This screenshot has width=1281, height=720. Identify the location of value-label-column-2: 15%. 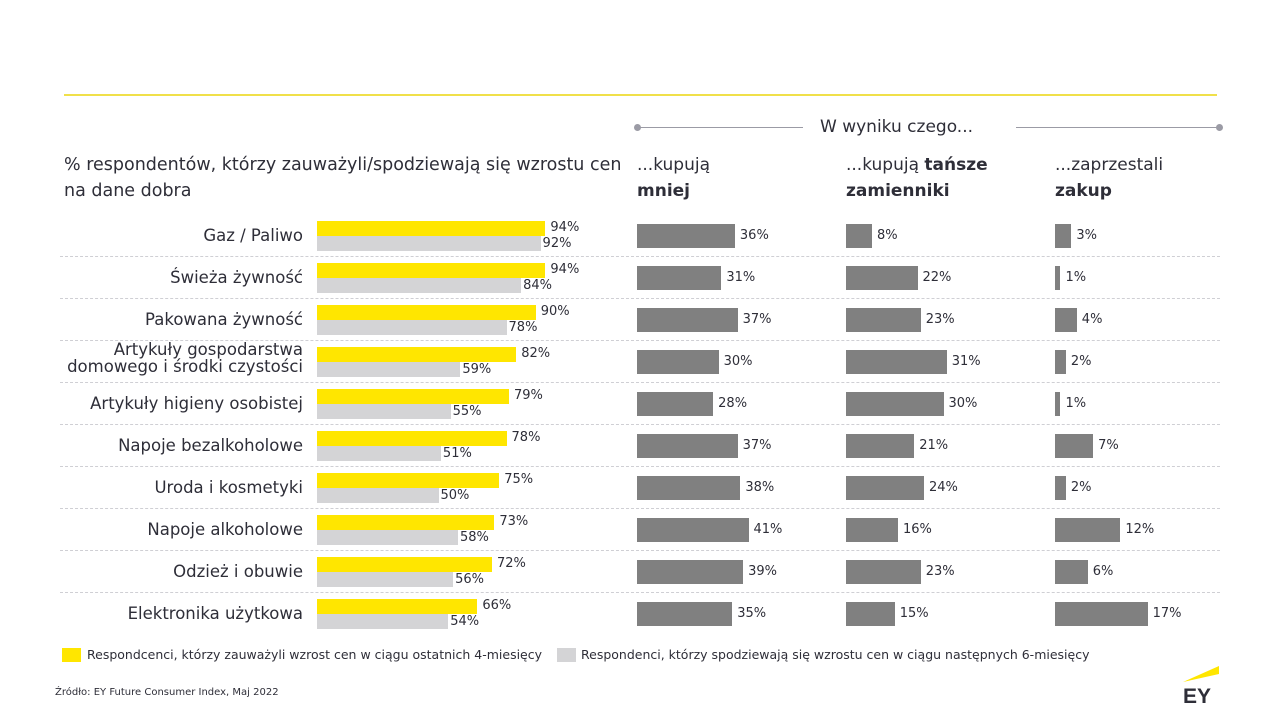
(914, 613).